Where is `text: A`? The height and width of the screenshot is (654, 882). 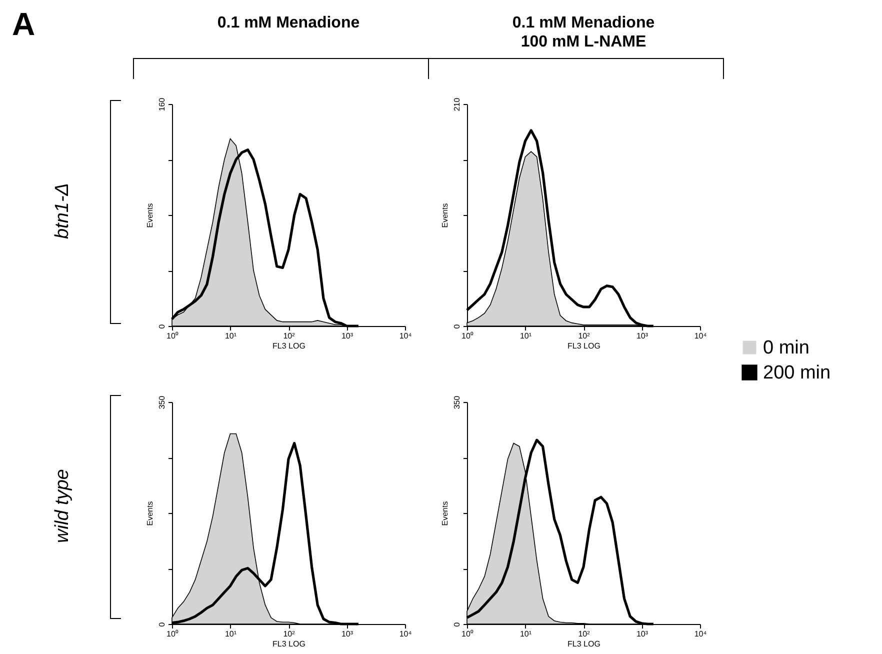
text: A is located at coordinates (24, 24).